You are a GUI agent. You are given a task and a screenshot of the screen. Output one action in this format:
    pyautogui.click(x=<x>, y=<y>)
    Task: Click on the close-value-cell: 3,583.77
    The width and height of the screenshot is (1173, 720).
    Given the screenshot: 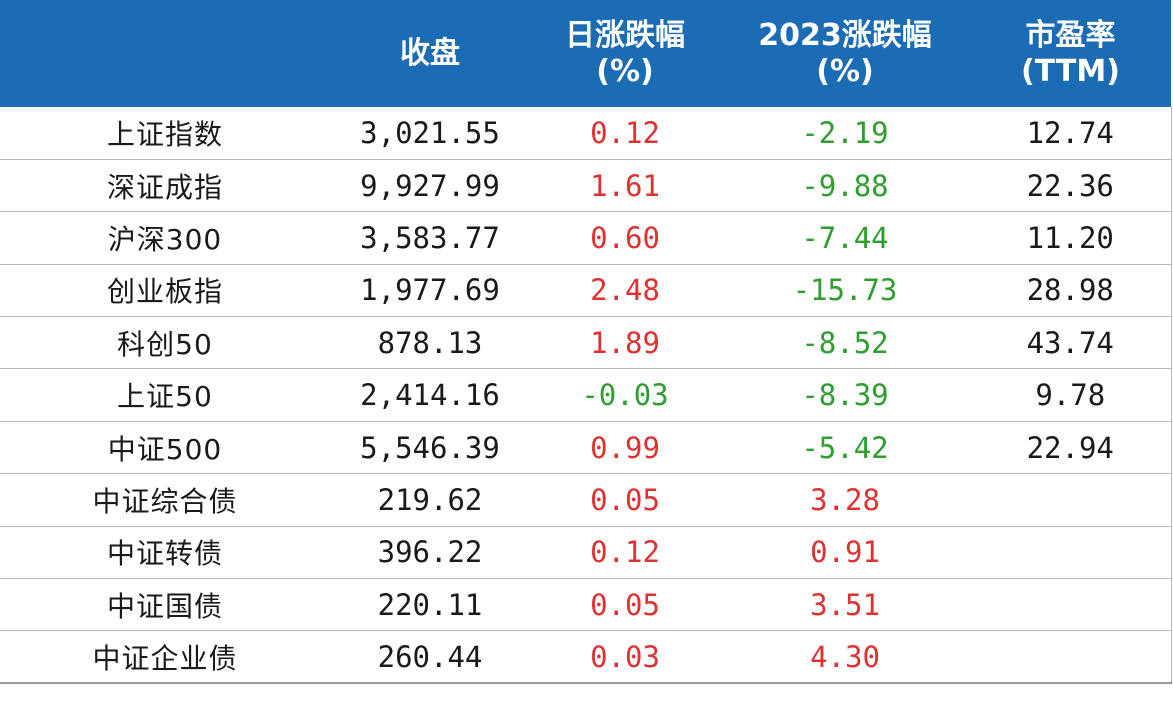 What is the action you would take?
    pyautogui.click(x=430, y=238)
    